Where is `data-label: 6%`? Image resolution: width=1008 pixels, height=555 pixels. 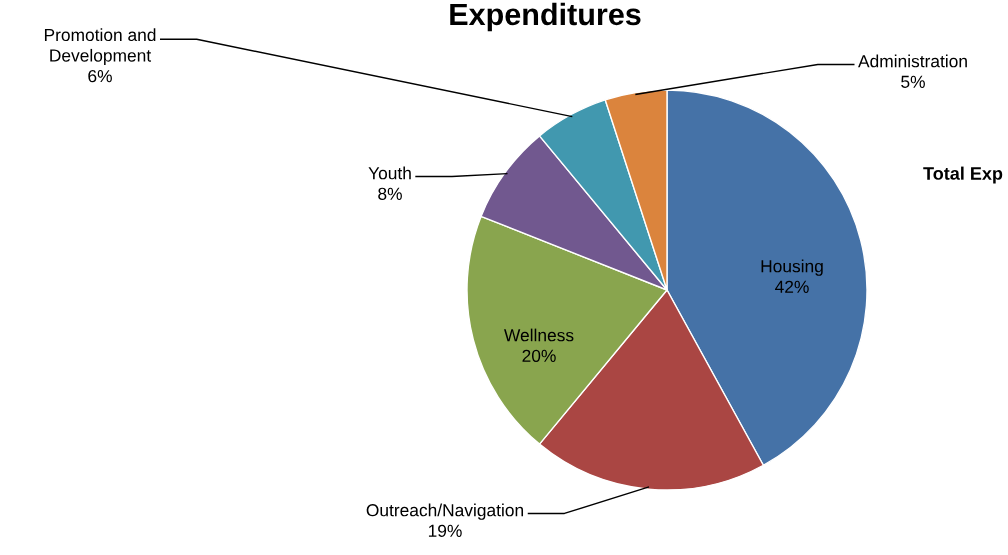
data-label: 6% is located at coordinates (100, 76).